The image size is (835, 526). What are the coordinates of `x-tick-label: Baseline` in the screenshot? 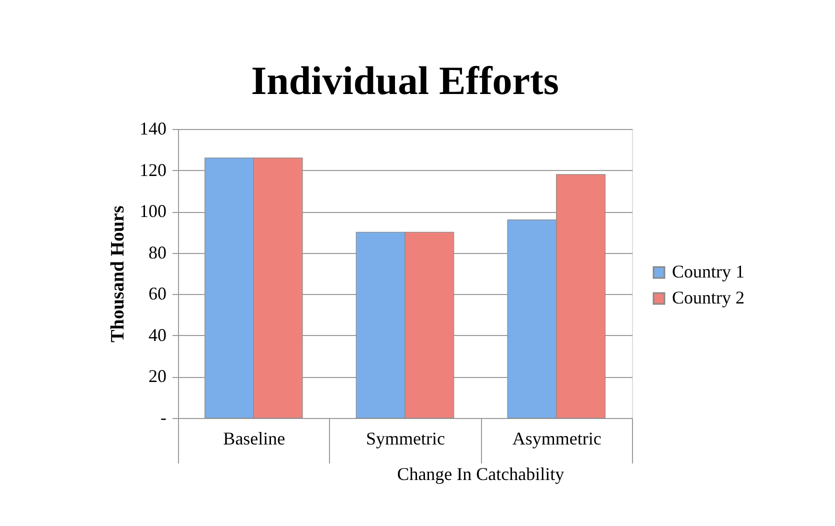 It's located at (254, 438).